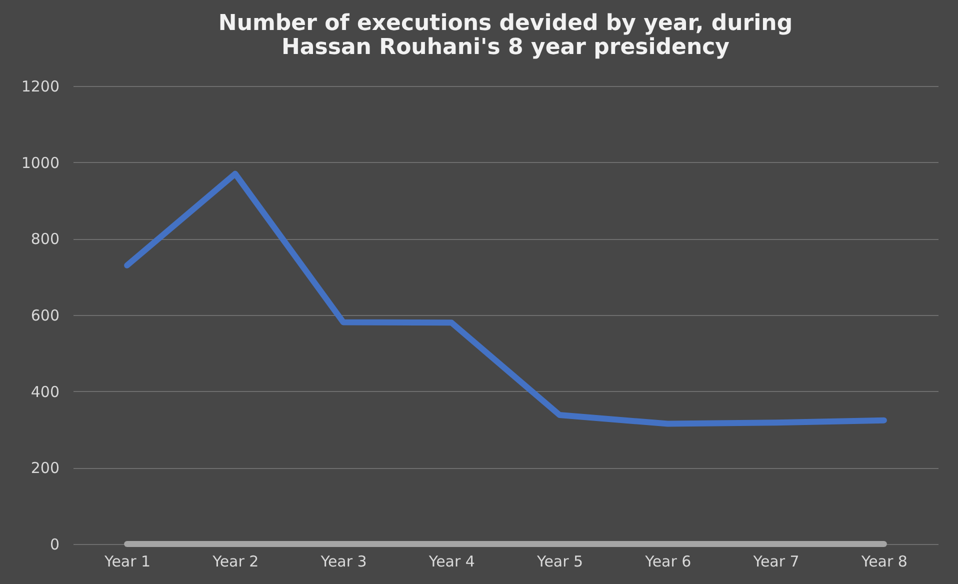 This screenshot has height=584, width=958. What do you see at coordinates (884, 561) in the screenshot?
I see `x-tick-label: Year 8` at bounding box center [884, 561].